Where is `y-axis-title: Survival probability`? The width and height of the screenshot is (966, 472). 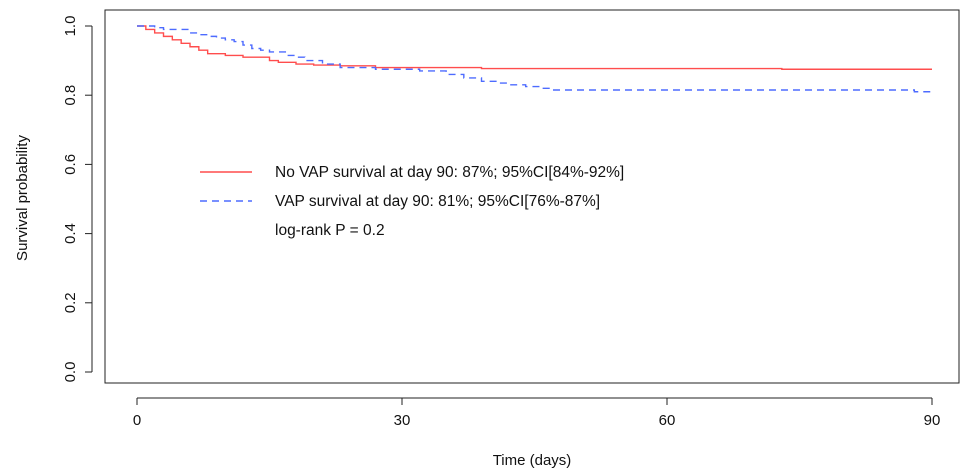
y-axis-title: Survival probability is located at coordinates (22, 198).